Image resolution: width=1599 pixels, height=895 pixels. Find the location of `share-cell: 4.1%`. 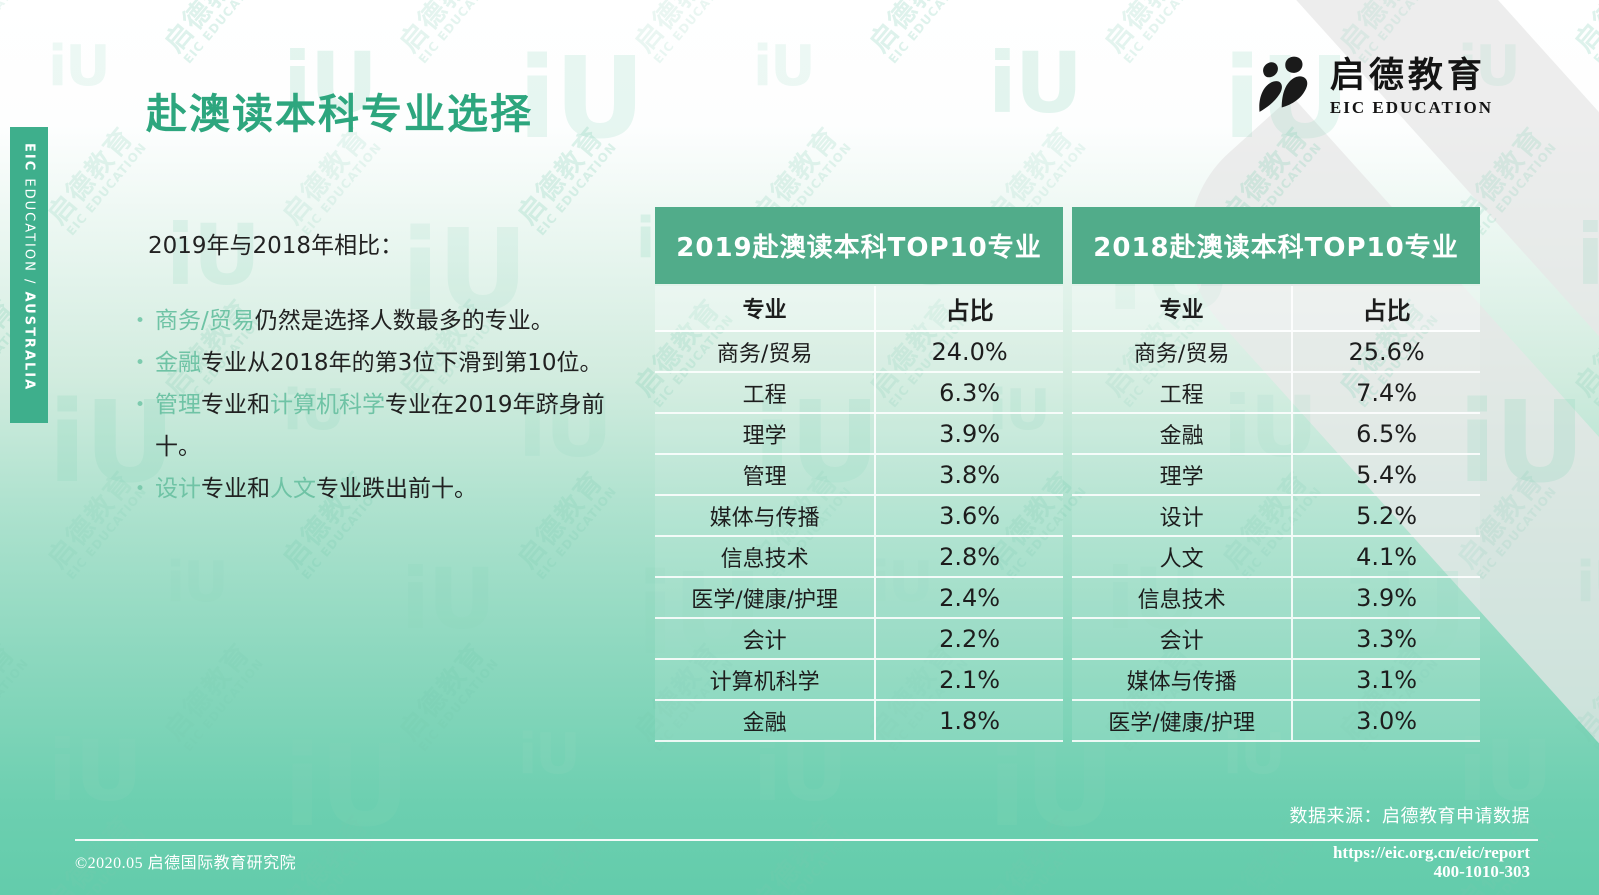

share-cell: 4.1% is located at coordinates (1387, 556).